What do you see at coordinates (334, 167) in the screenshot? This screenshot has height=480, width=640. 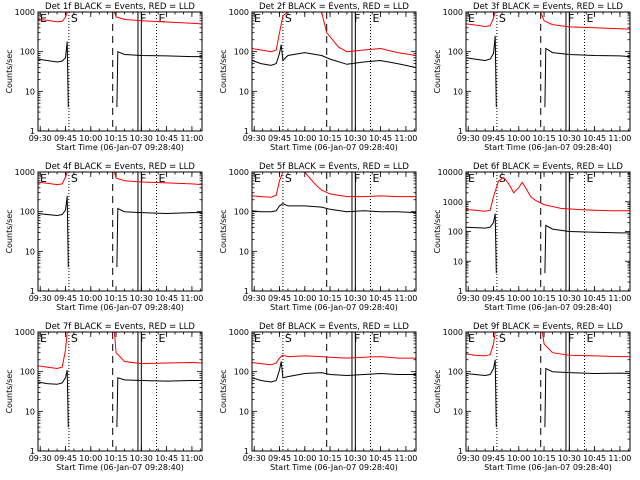 I see `chart-title: Det 5f BLACK = Events, RED = LLD` at bounding box center [334, 167].